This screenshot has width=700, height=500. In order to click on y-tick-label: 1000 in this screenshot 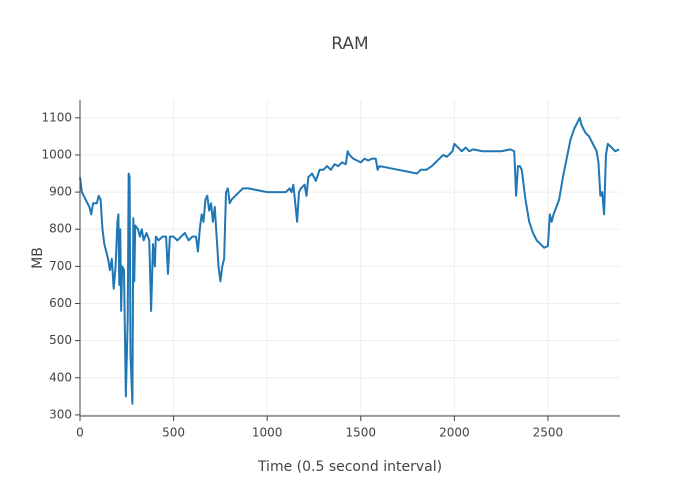, I will do `click(56, 154)`.